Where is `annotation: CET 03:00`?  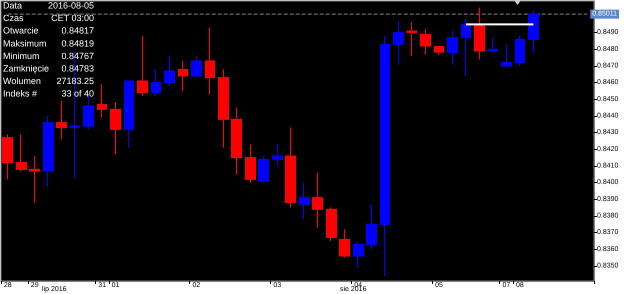
annotation: CET 03:00 is located at coordinates (72, 18).